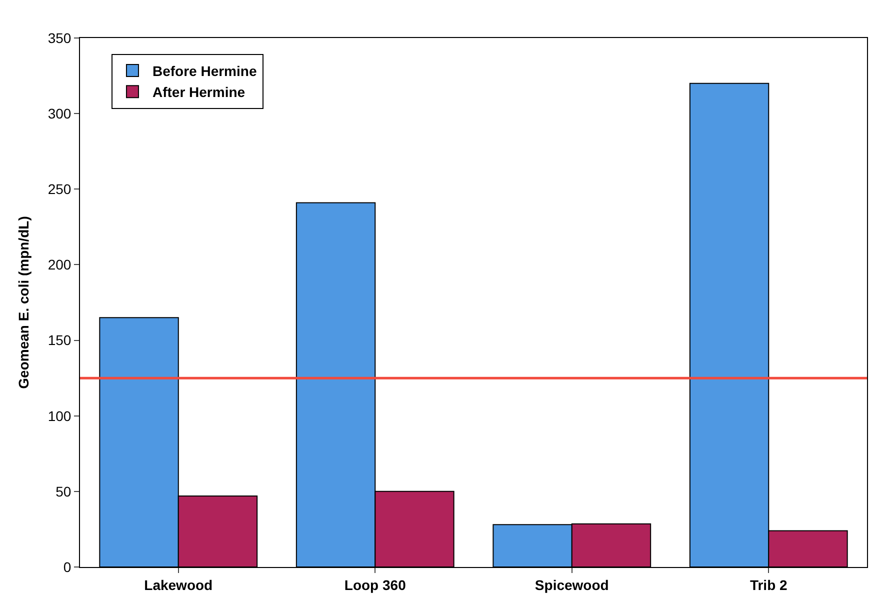 The width and height of the screenshot is (869, 609). What do you see at coordinates (375, 584) in the screenshot?
I see `x-tick-label: Loop 360` at bounding box center [375, 584].